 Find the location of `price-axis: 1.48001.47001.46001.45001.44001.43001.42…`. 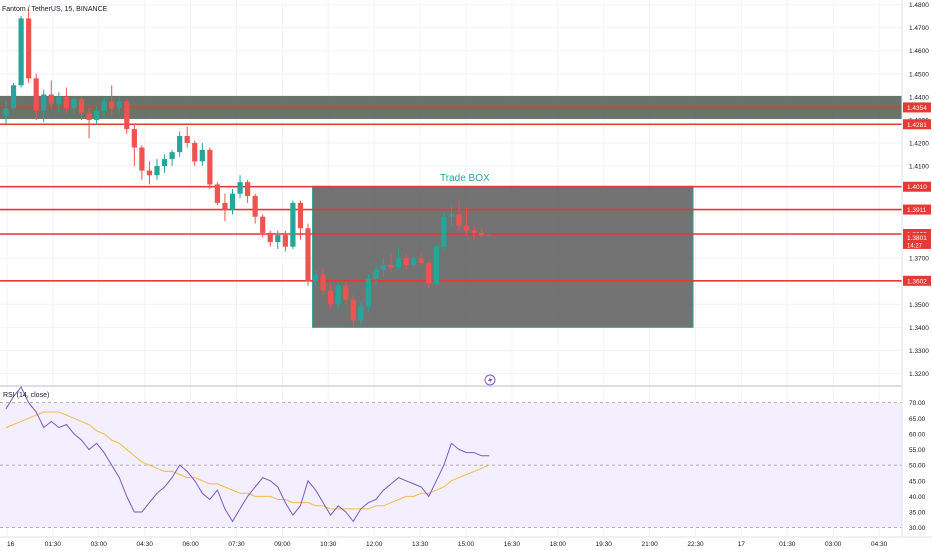

price-axis: 1.48001.47001.46001.45001.44001.43001.42… is located at coordinates (916, 268).